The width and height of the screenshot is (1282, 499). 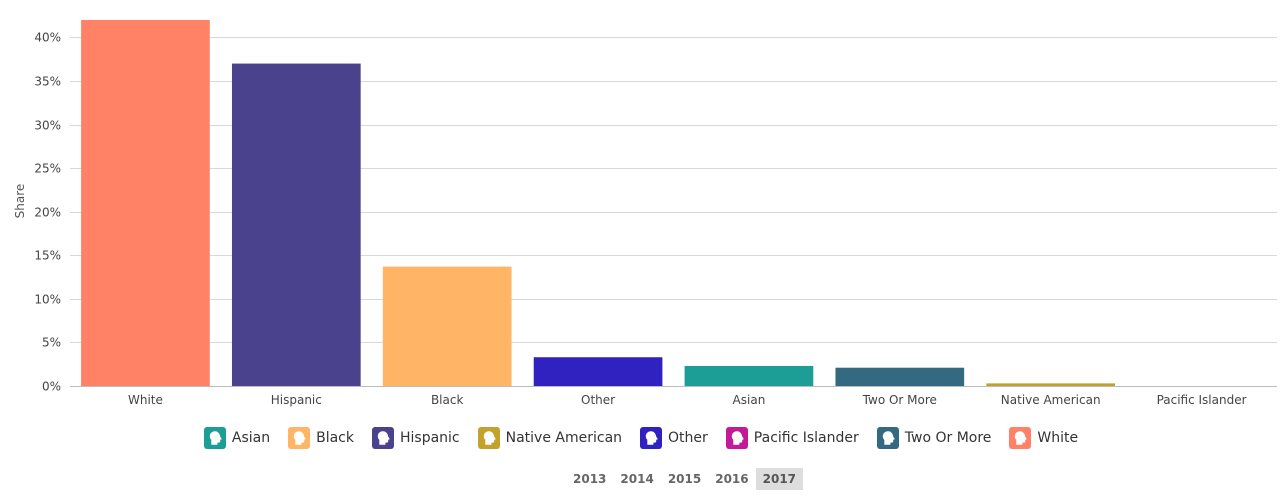 I want to click on y-axis-ticks: 0% 5% 10% 15% 20% 25% 30% 35% 40%, so click(x=47, y=212).